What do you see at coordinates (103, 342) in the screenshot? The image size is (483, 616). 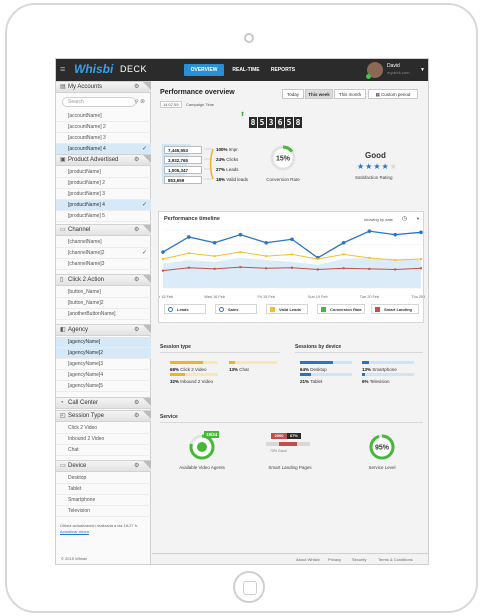 I see `sidebar-item-agency-1: [agencyName]` at bounding box center [103, 342].